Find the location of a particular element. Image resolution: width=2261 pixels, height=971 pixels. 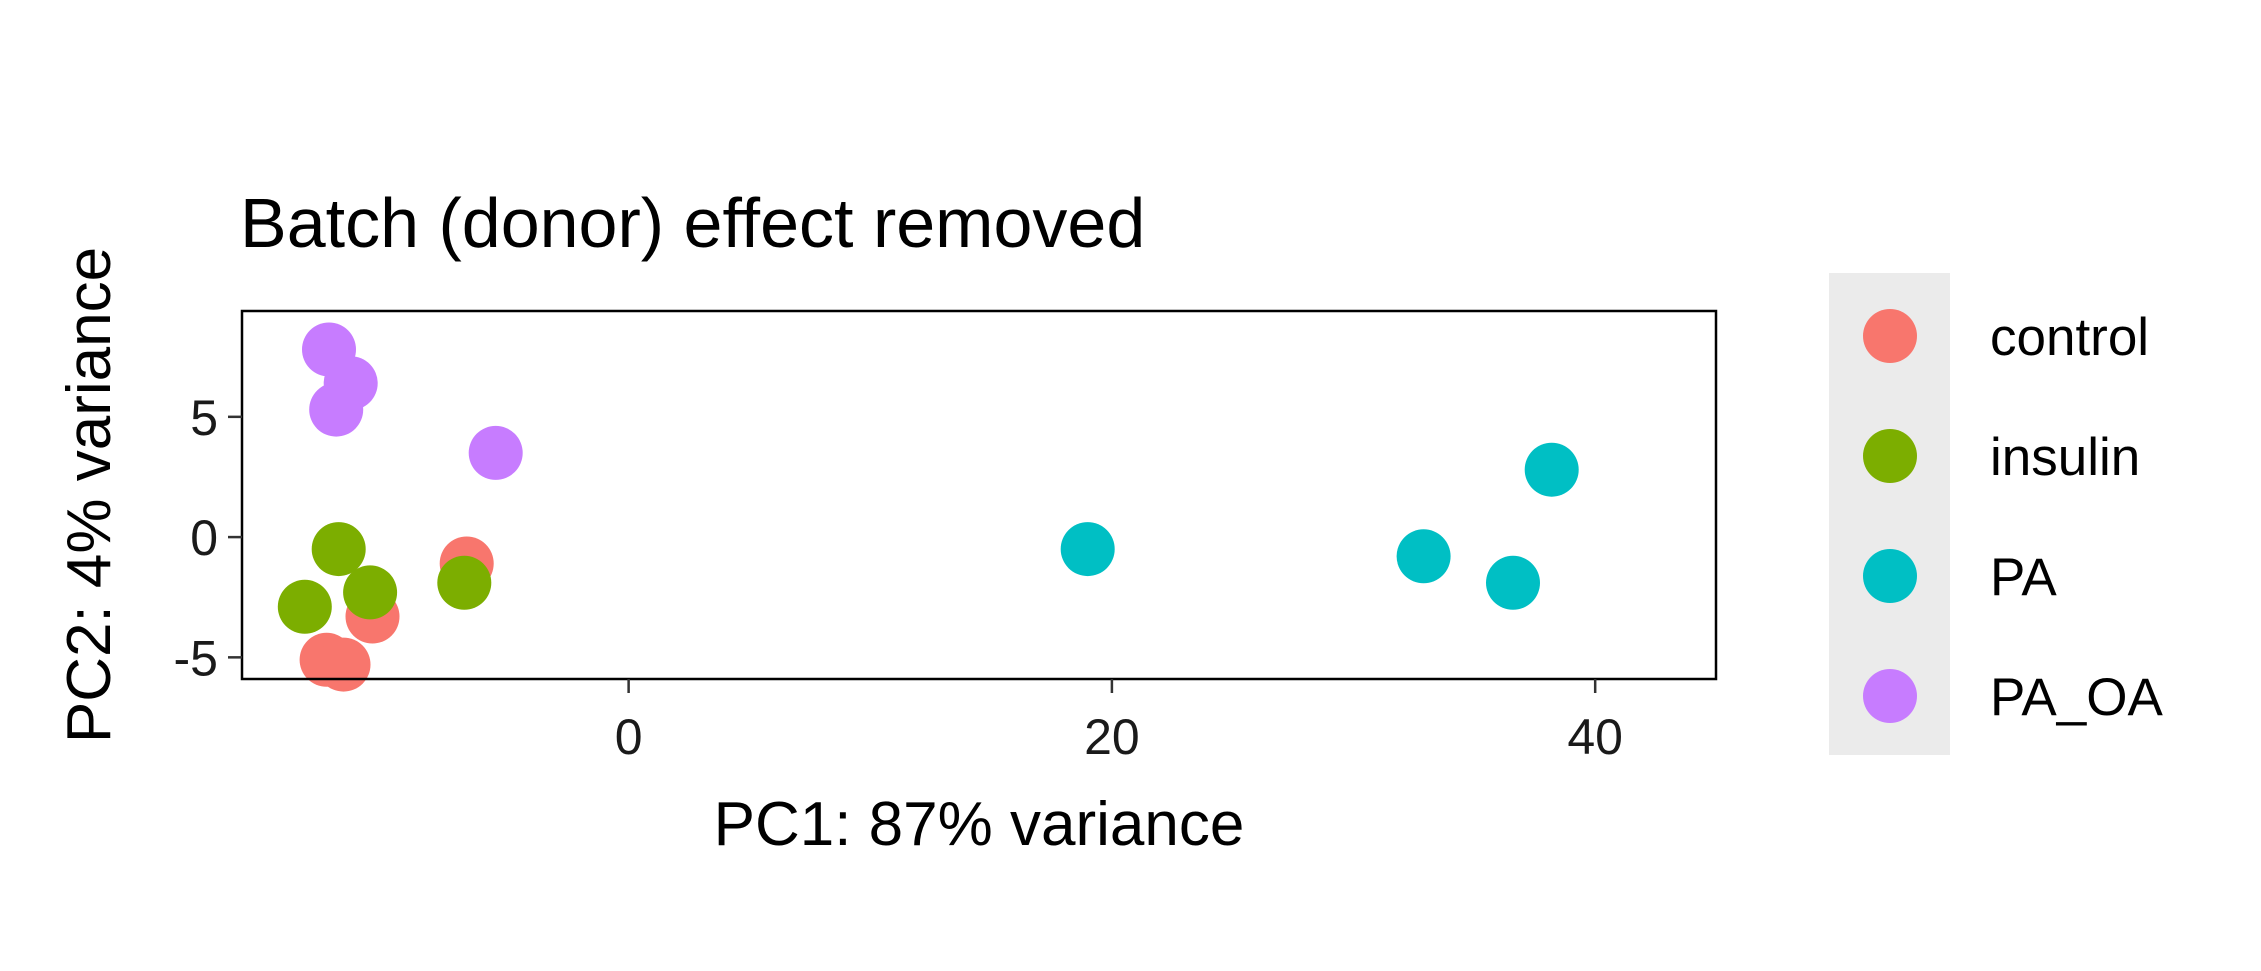

y-axis-title: PC2: 4% variance is located at coordinates (89, 495).